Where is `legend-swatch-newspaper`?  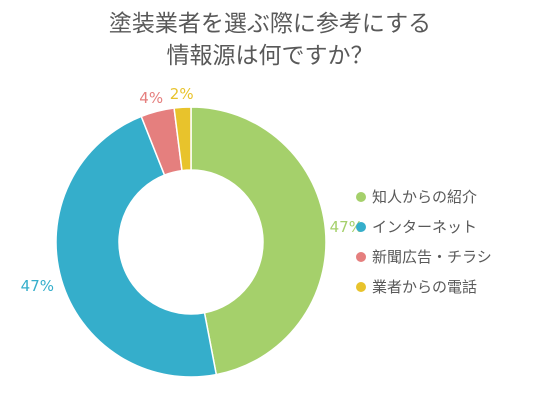 legend-swatch-newspaper is located at coordinates (361, 257).